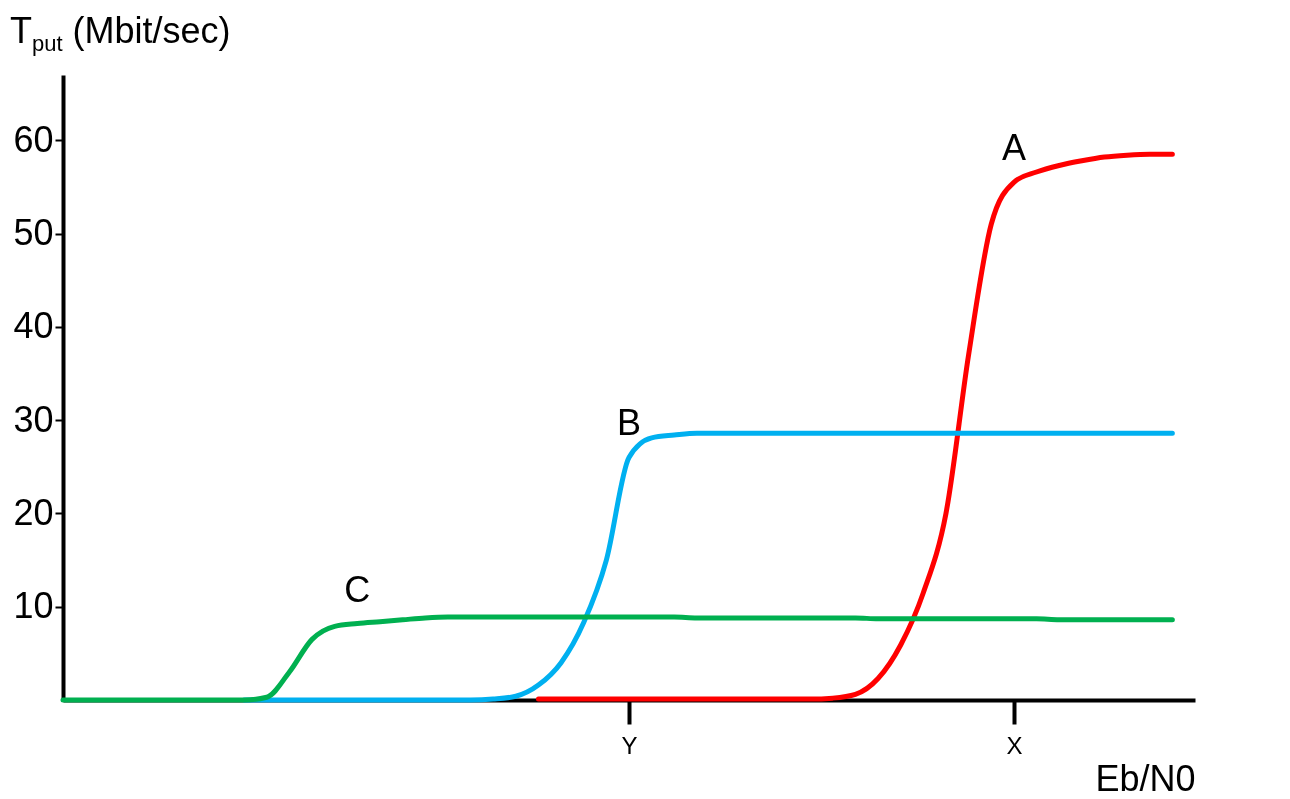 This screenshot has height=799, width=1290. What do you see at coordinates (629, 745) in the screenshot?
I see `x-tick-label: Y` at bounding box center [629, 745].